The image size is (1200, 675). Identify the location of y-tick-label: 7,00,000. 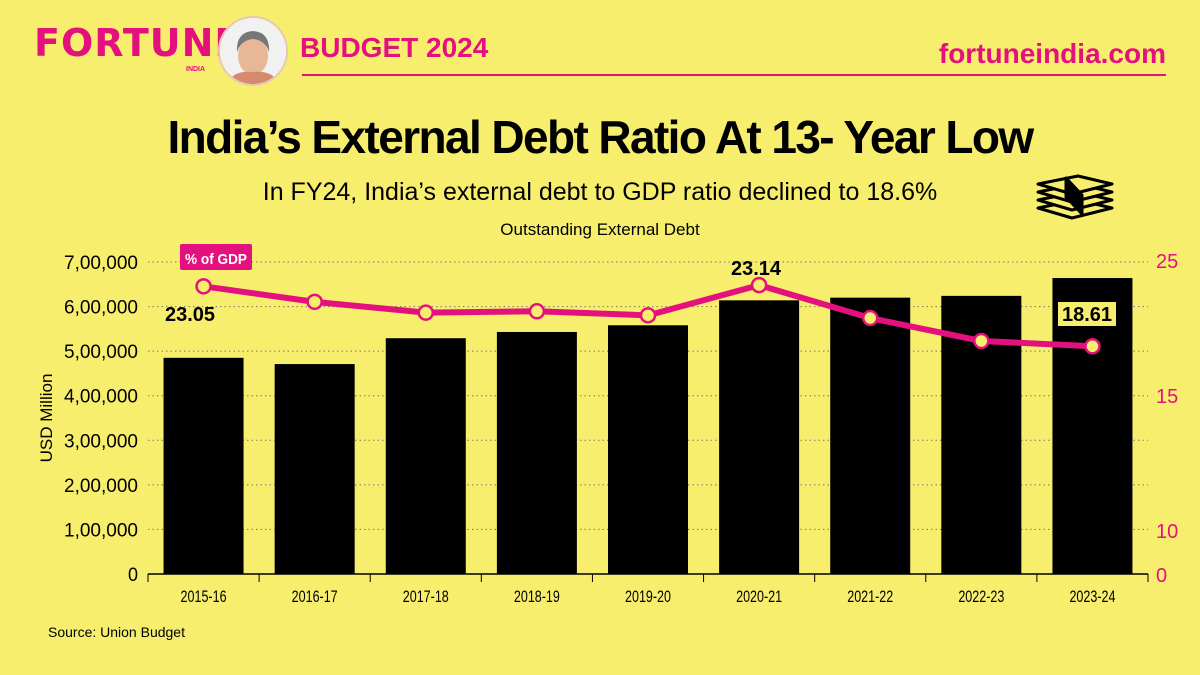
(101, 263).